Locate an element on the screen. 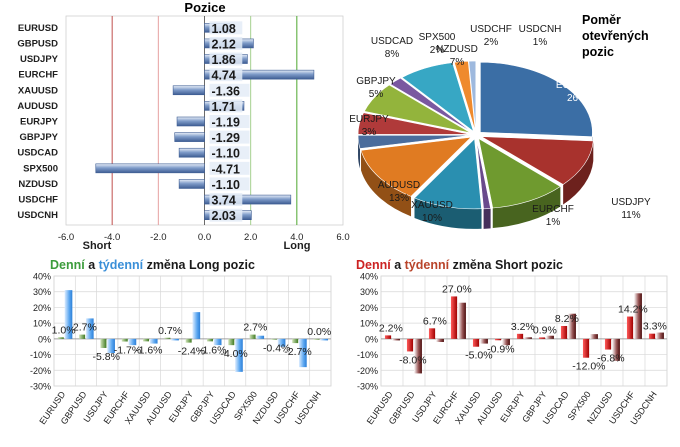 This screenshot has width=680, height=447. y-tick-label: 20% is located at coordinates (42, 308).